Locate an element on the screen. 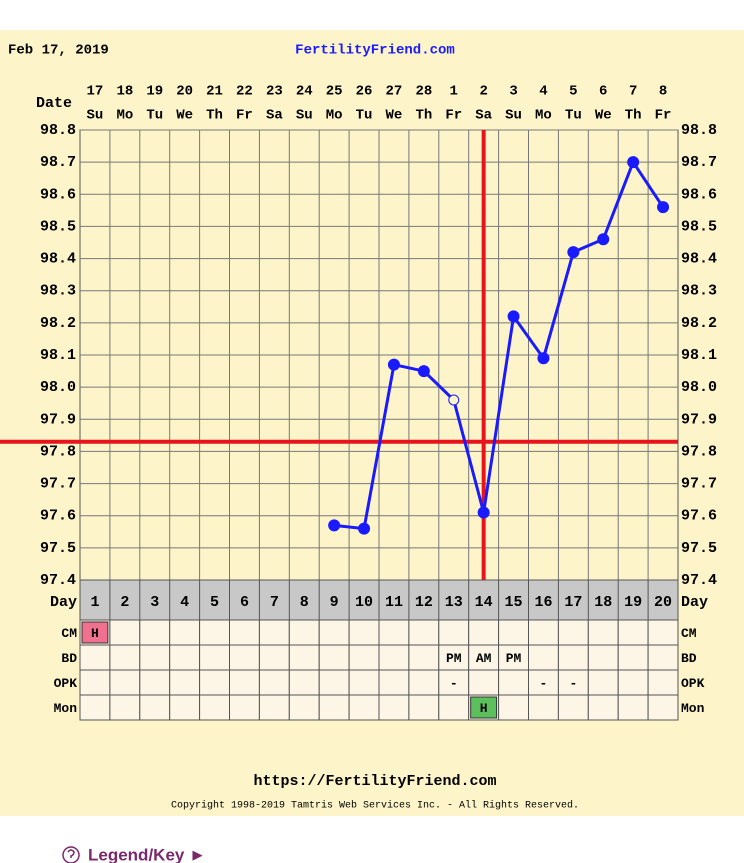 This screenshot has width=744, height=863. cycle-day: 11 is located at coordinates (394, 602).